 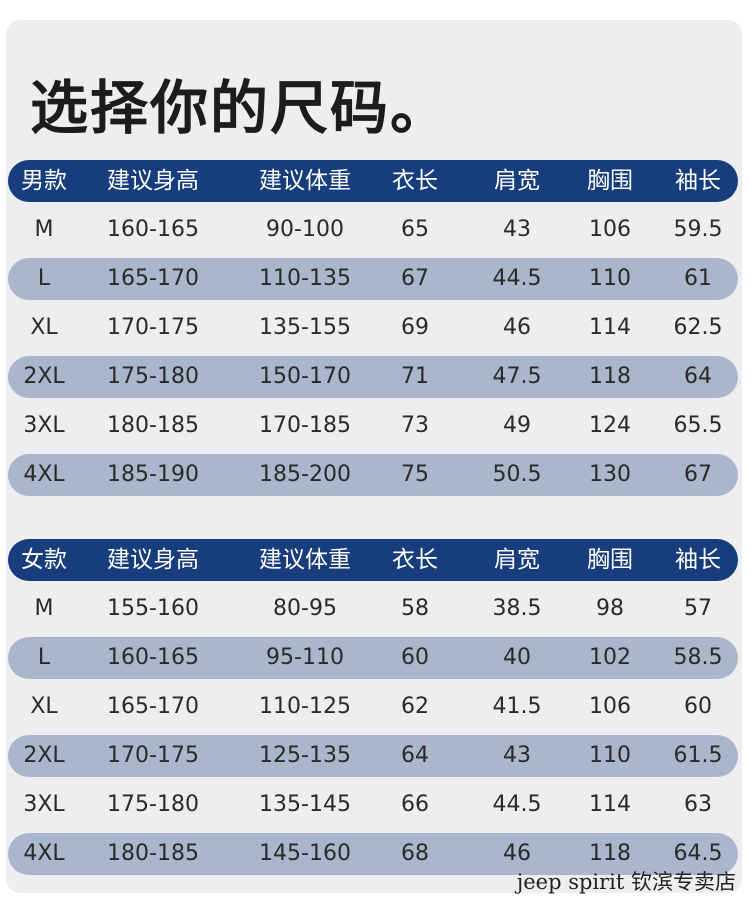 I want to click on table-cell: 150-170, so click(x=305, y=376).